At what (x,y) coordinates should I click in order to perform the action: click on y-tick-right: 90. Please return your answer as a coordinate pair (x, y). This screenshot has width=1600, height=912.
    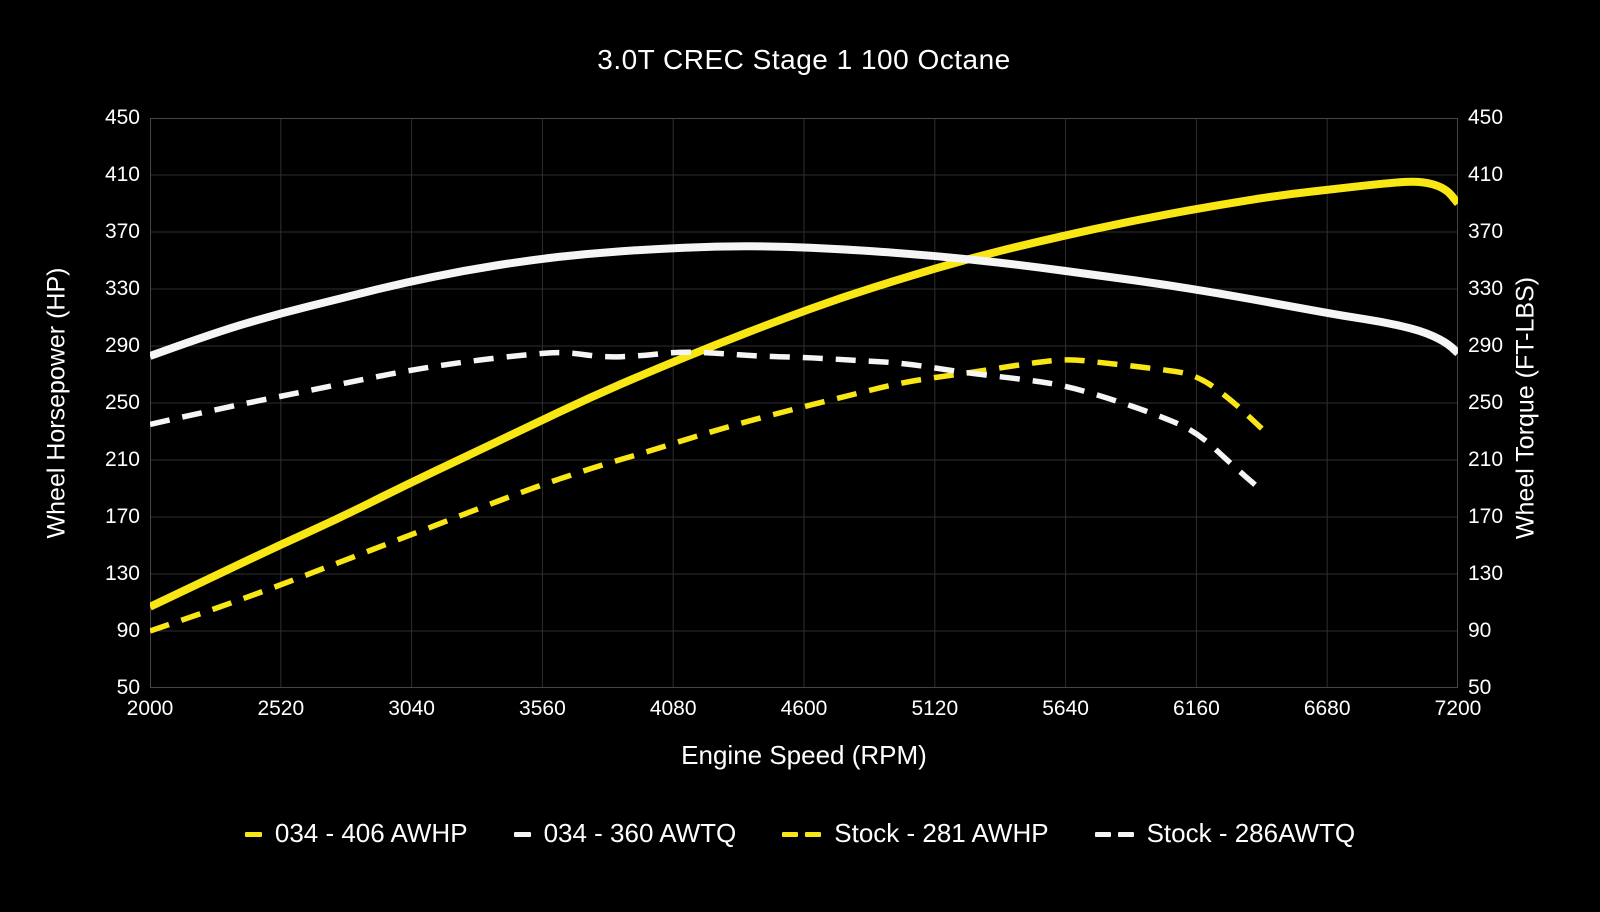
    Looking at the image, I should click on (1480, 630).